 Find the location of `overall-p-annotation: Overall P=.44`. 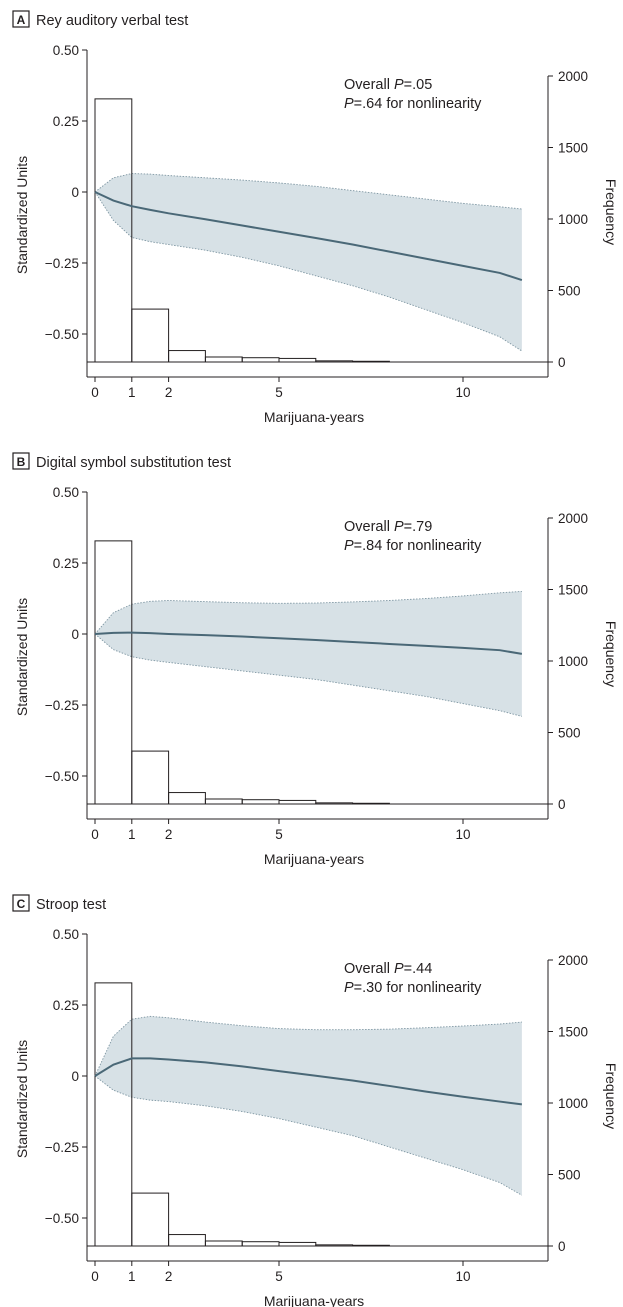

overall-p-annotation: Overall P=.44 is located at coordinates (388, 969).